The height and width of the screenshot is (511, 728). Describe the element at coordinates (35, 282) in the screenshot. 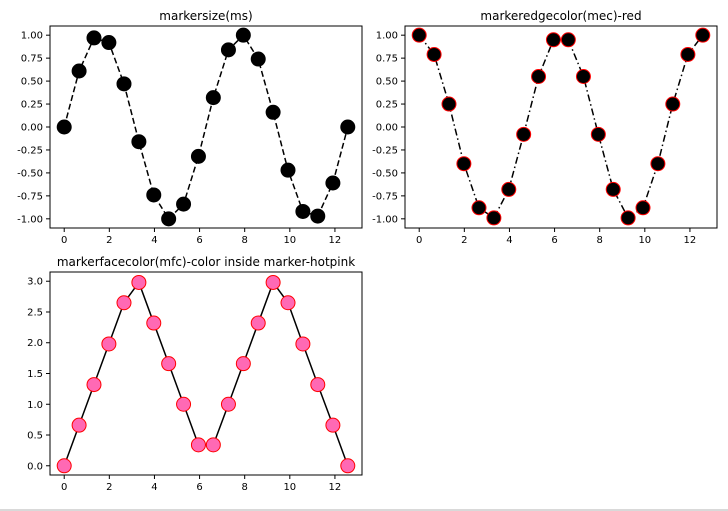

I see `y-tick-label: 3.0` at that location.